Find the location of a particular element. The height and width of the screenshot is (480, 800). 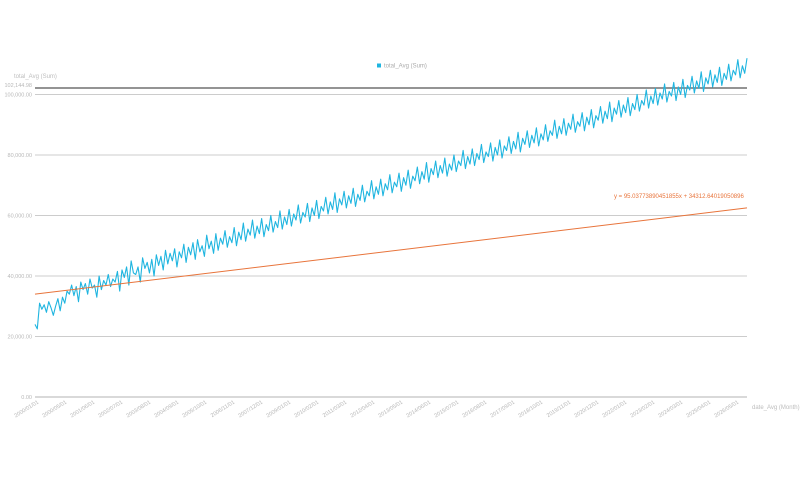

y-tick-label: 40,000.00 is located at coordinates (20, 277).